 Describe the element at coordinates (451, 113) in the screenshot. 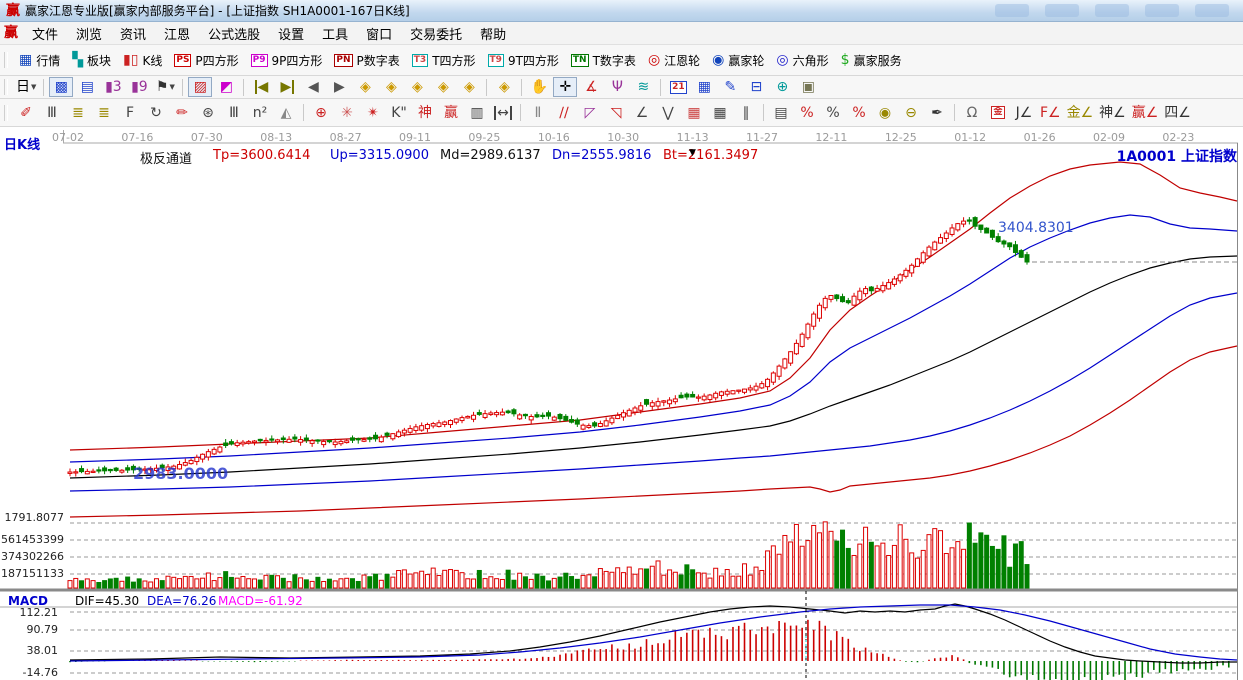

I see `ying-tool-tool: 赢` at that location.